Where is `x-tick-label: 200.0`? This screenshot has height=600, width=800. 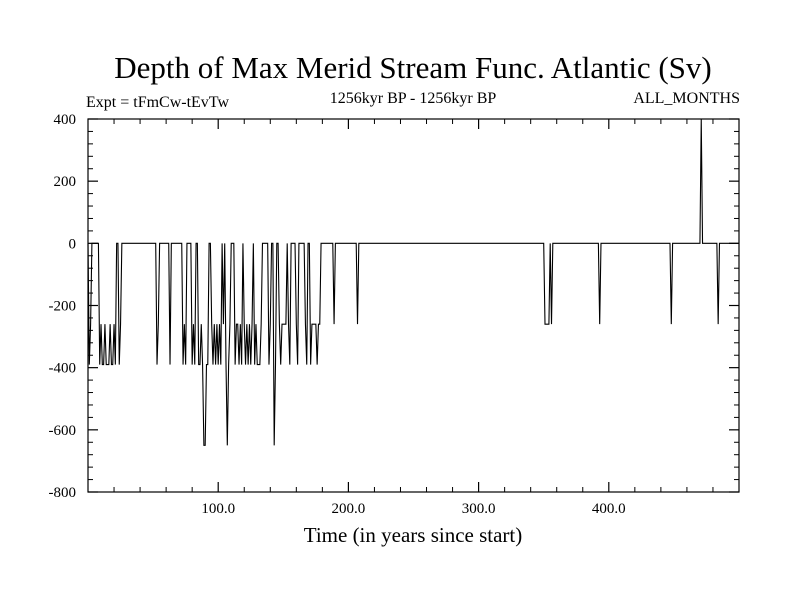 x-tick-label: 200.0 is located at coordinates (349, 509).